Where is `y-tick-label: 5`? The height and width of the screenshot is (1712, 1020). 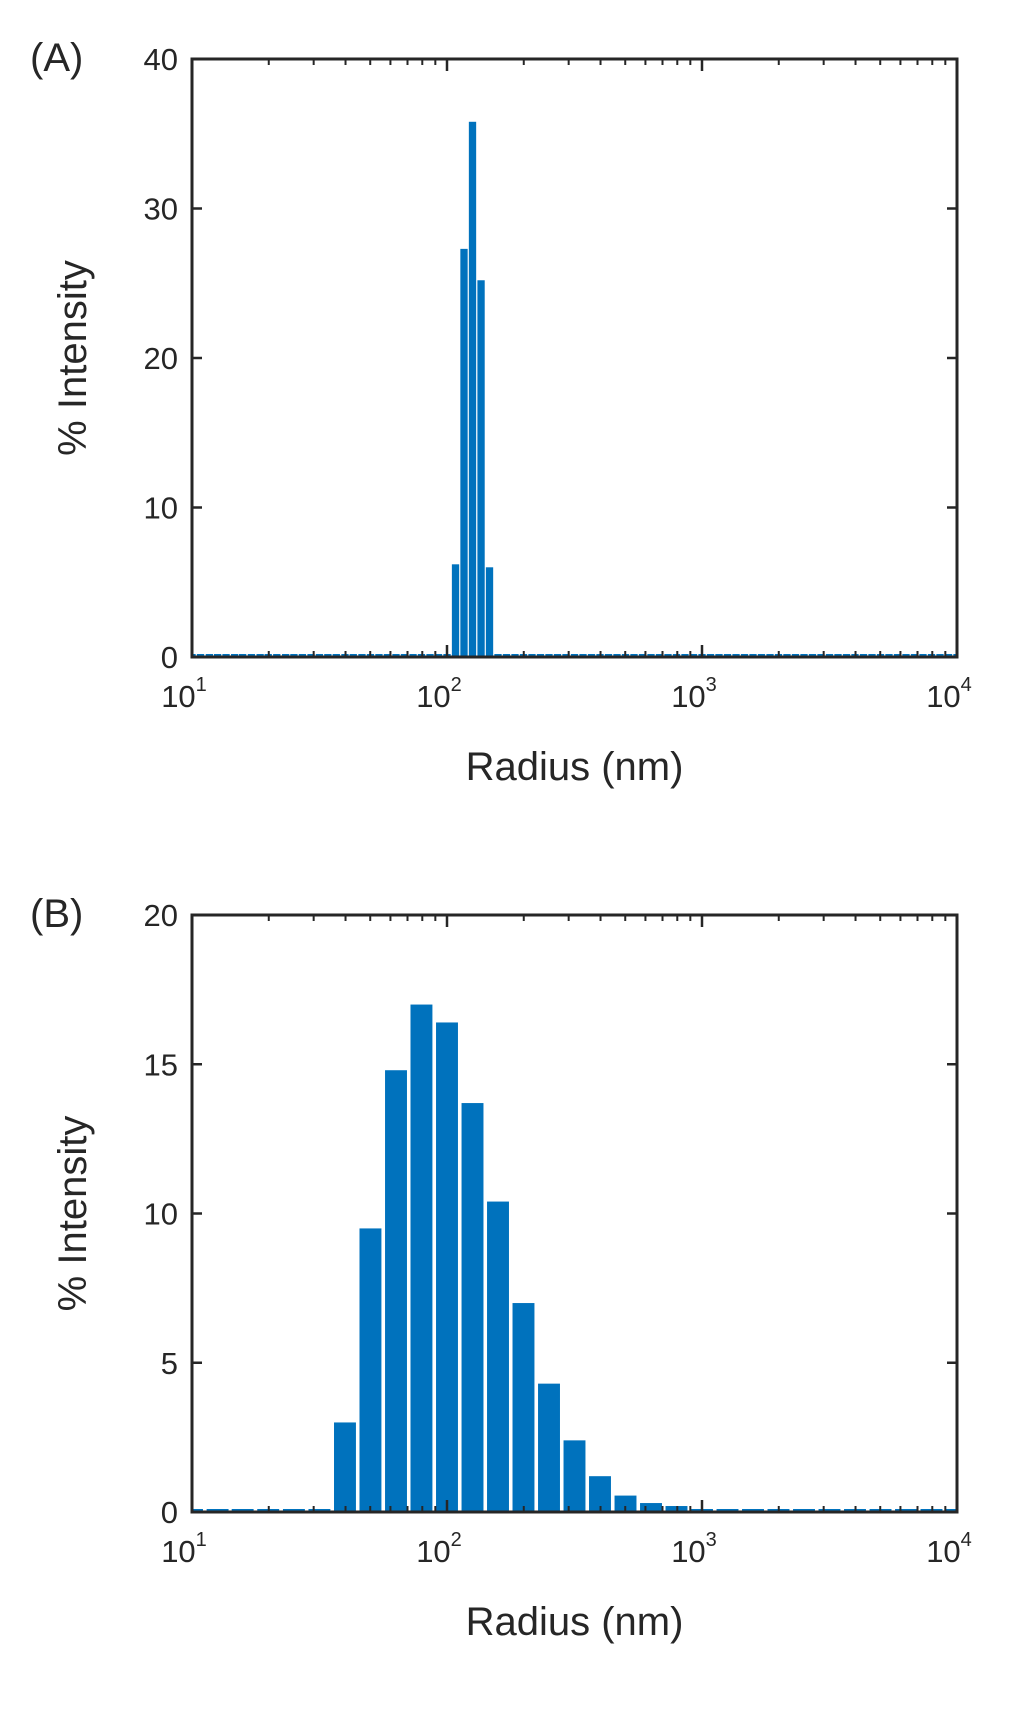
y-tick-label: 5 is located at coordinates (169, 1363).